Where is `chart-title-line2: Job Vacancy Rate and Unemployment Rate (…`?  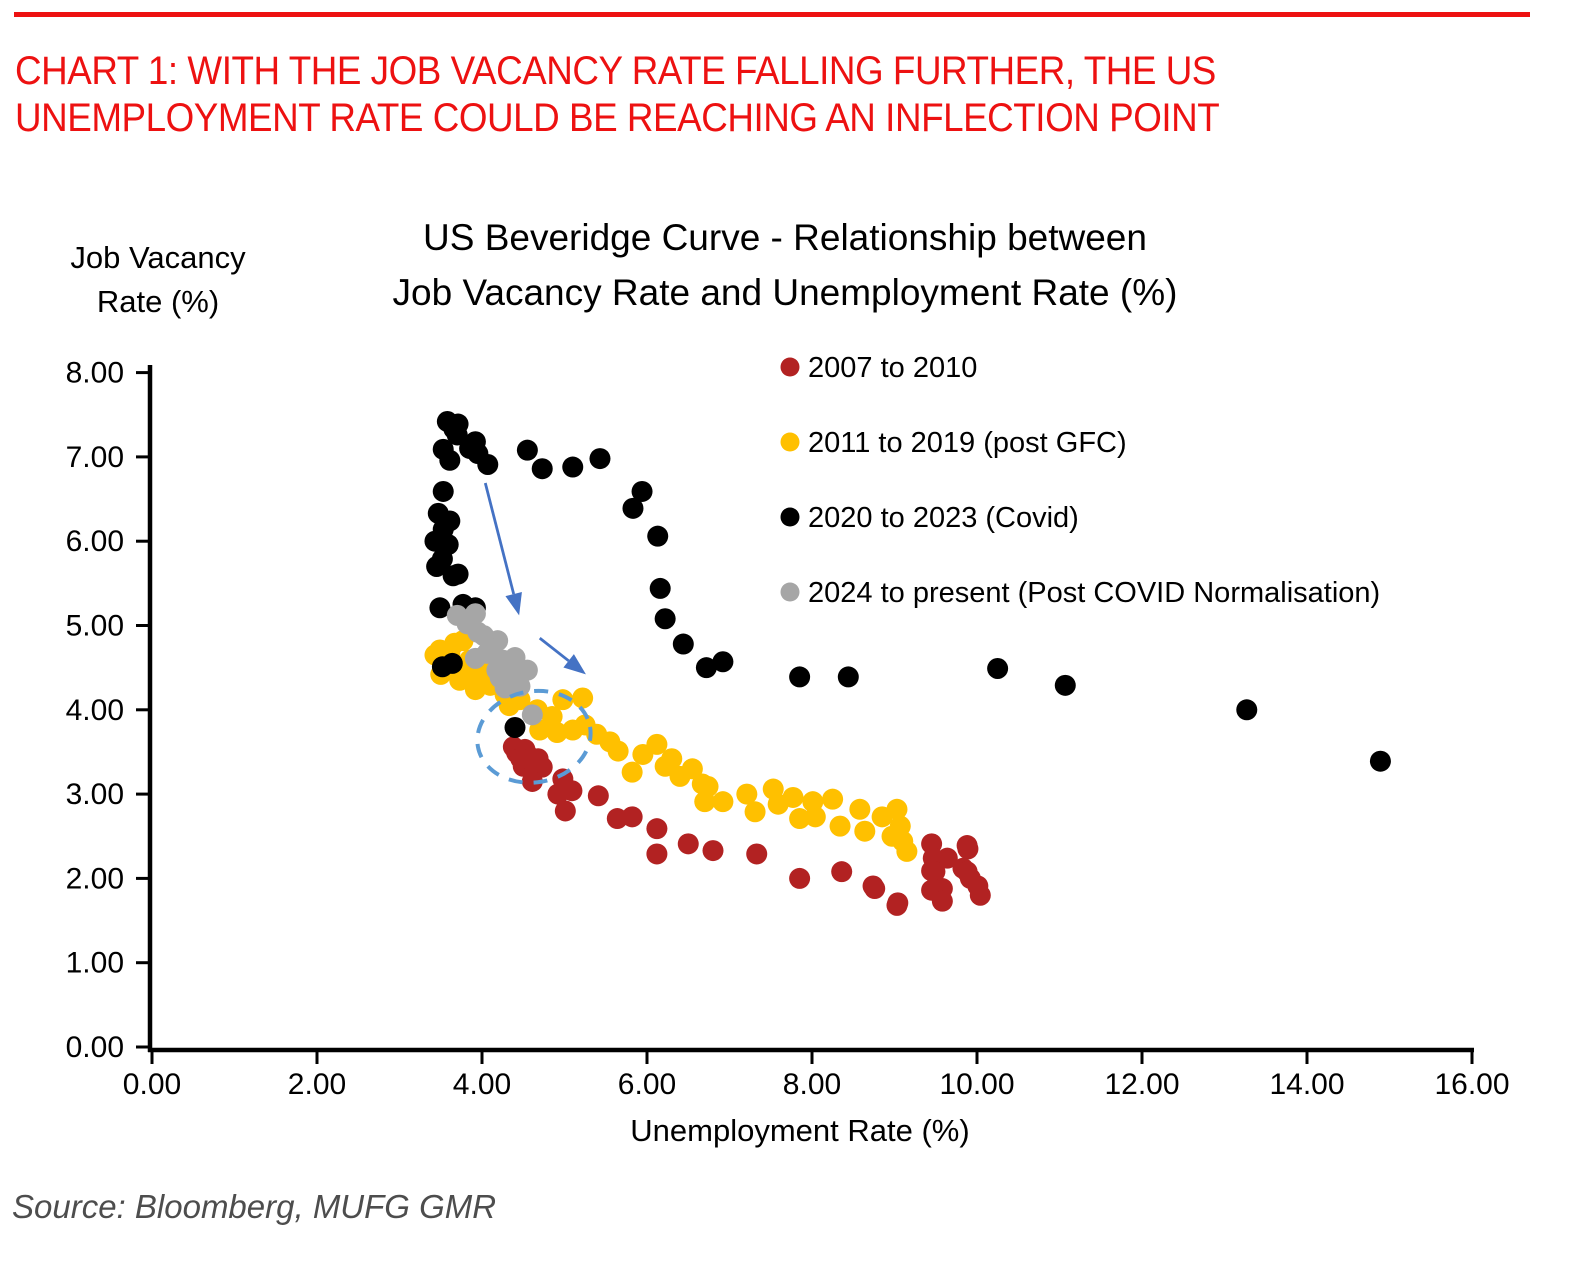
chart-title-line2: Job Vacancy Rate and Unemployment Rate (… is located at coordinates (785, 292).